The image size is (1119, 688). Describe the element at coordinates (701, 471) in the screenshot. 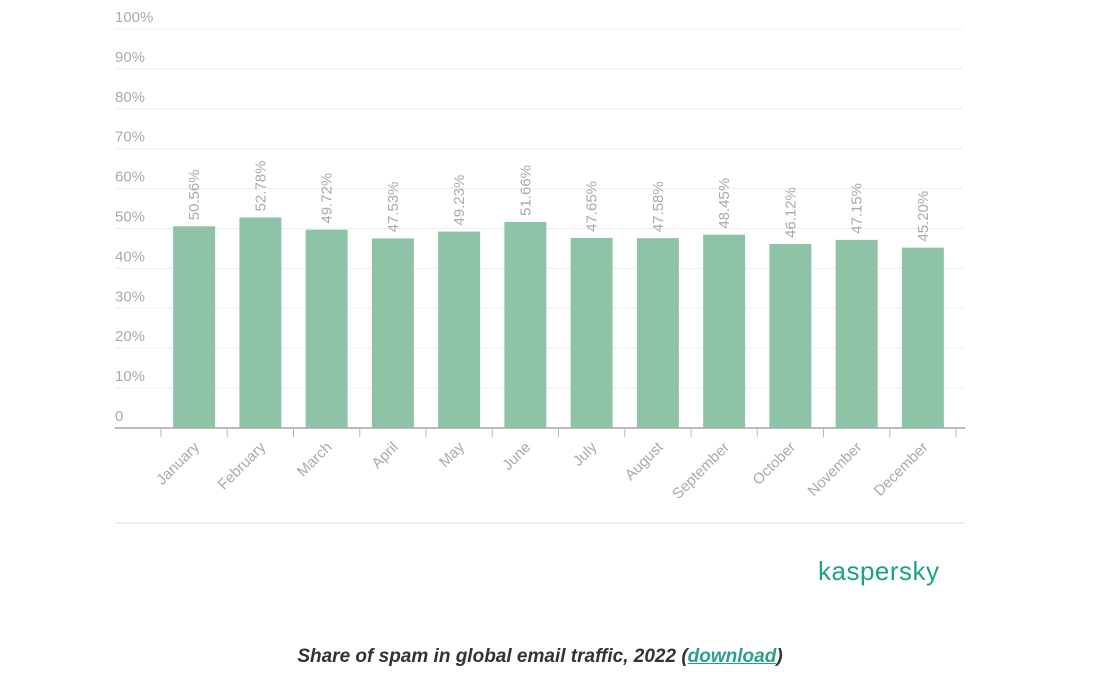

I see `x-tick-label: September` at that location.